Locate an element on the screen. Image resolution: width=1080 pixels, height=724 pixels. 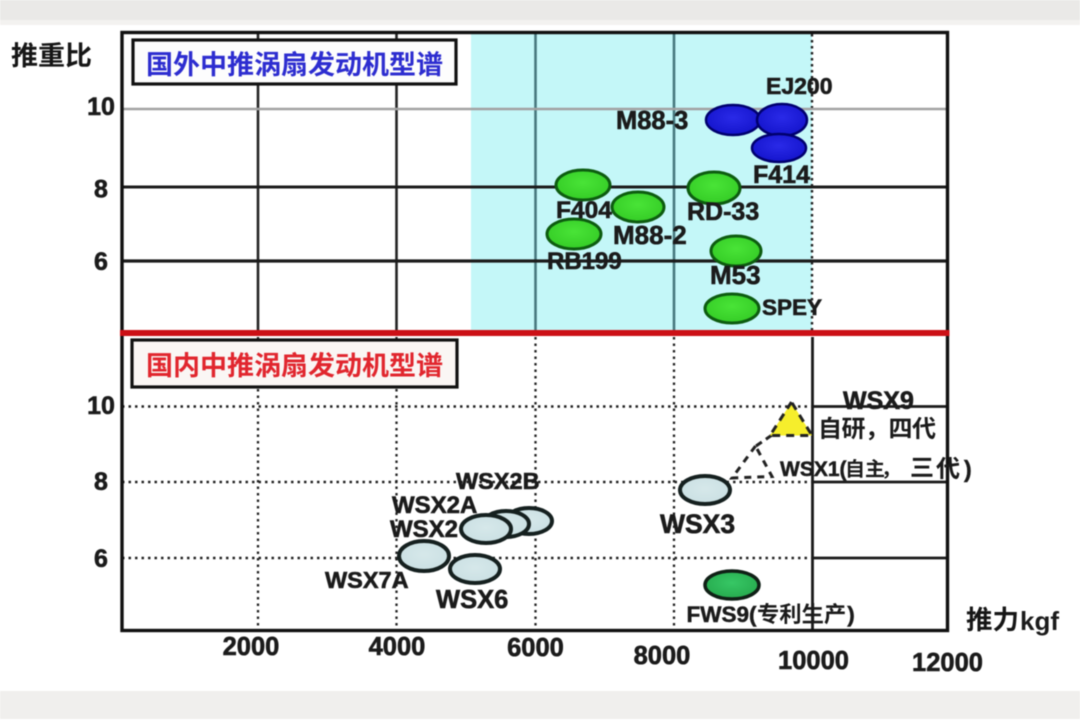
svg-text: WSX2B is located at coordinates (498, 481).